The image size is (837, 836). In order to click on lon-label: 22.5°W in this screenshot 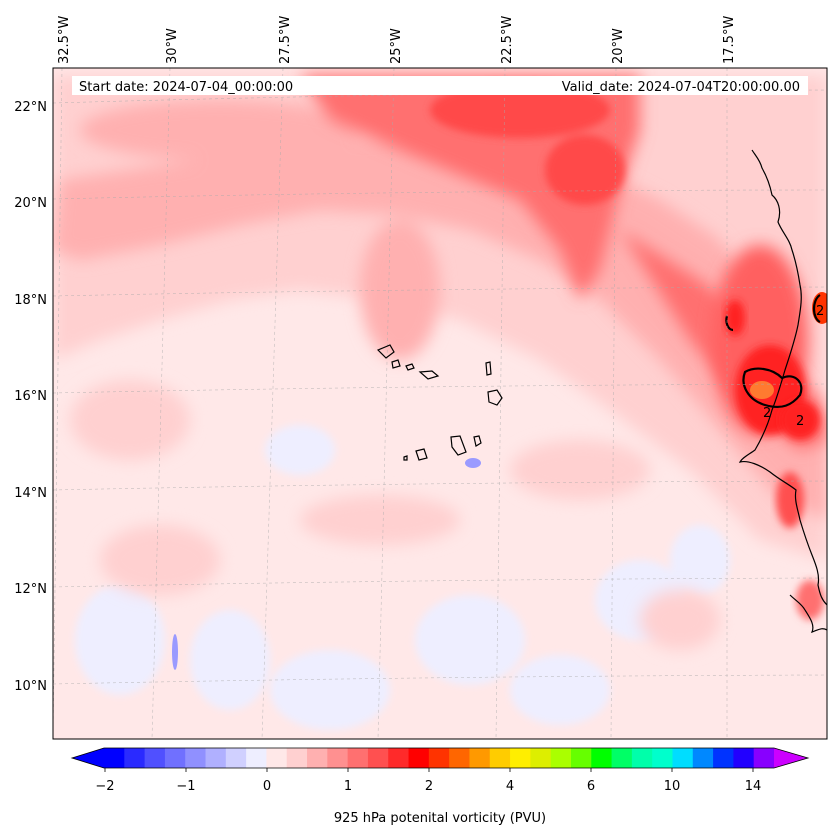, I will do `click(507, 40)`.